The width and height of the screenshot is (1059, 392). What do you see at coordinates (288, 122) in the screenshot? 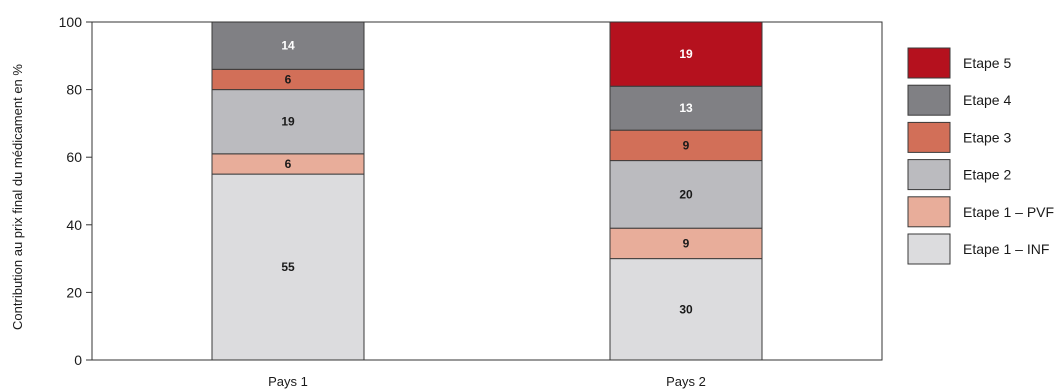
I see `data-label-pays-1-etape-2: 19` at bounding box center [288, 122].